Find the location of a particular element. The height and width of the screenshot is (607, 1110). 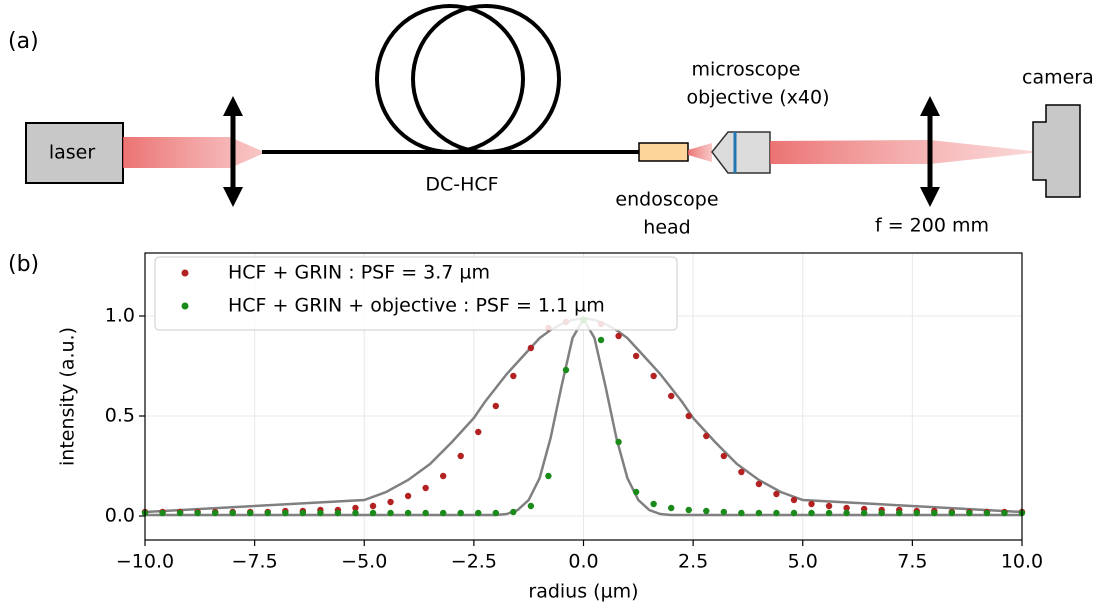

x-tick-label: −7.5 is located at coordinates (255, 562).